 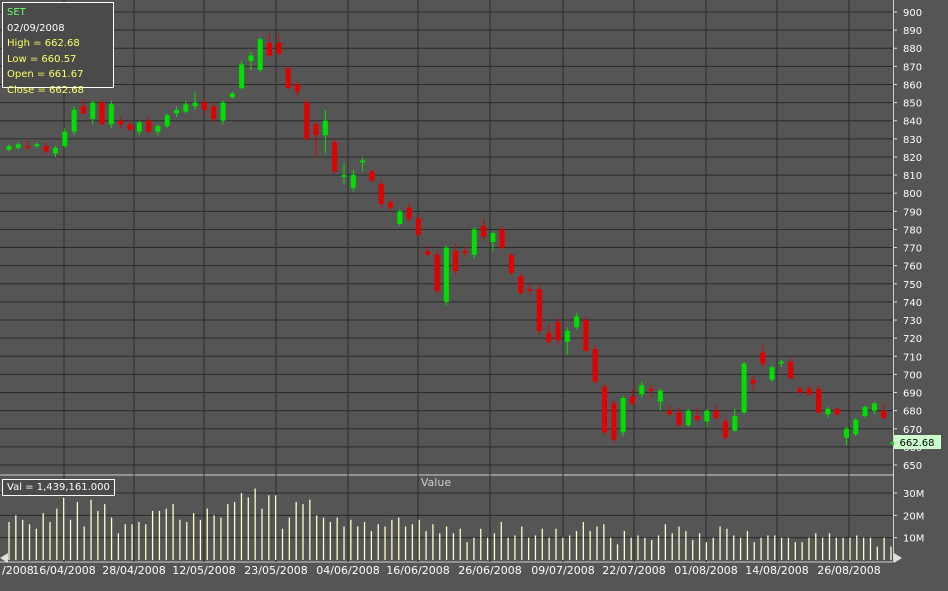 I want to click on date-tick-label: 23/05/2008, so click(x=275, y=570).